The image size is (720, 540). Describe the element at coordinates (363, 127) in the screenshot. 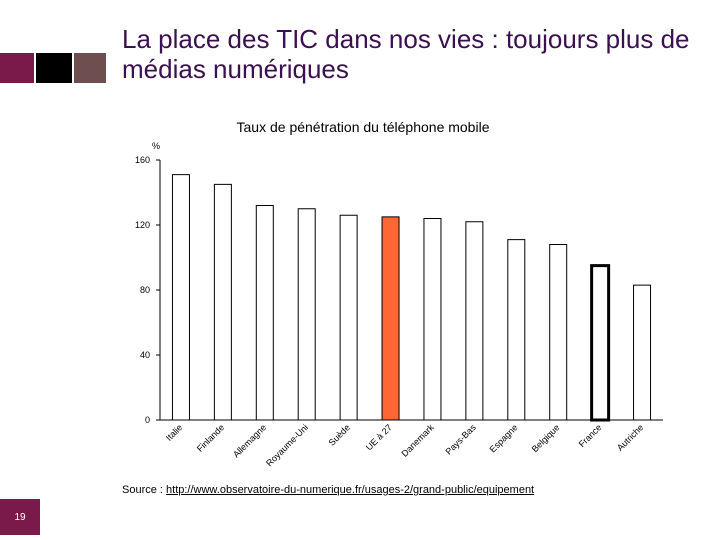

I see `chart-title: Taux de pénétration du téléphone mobile` at that location.